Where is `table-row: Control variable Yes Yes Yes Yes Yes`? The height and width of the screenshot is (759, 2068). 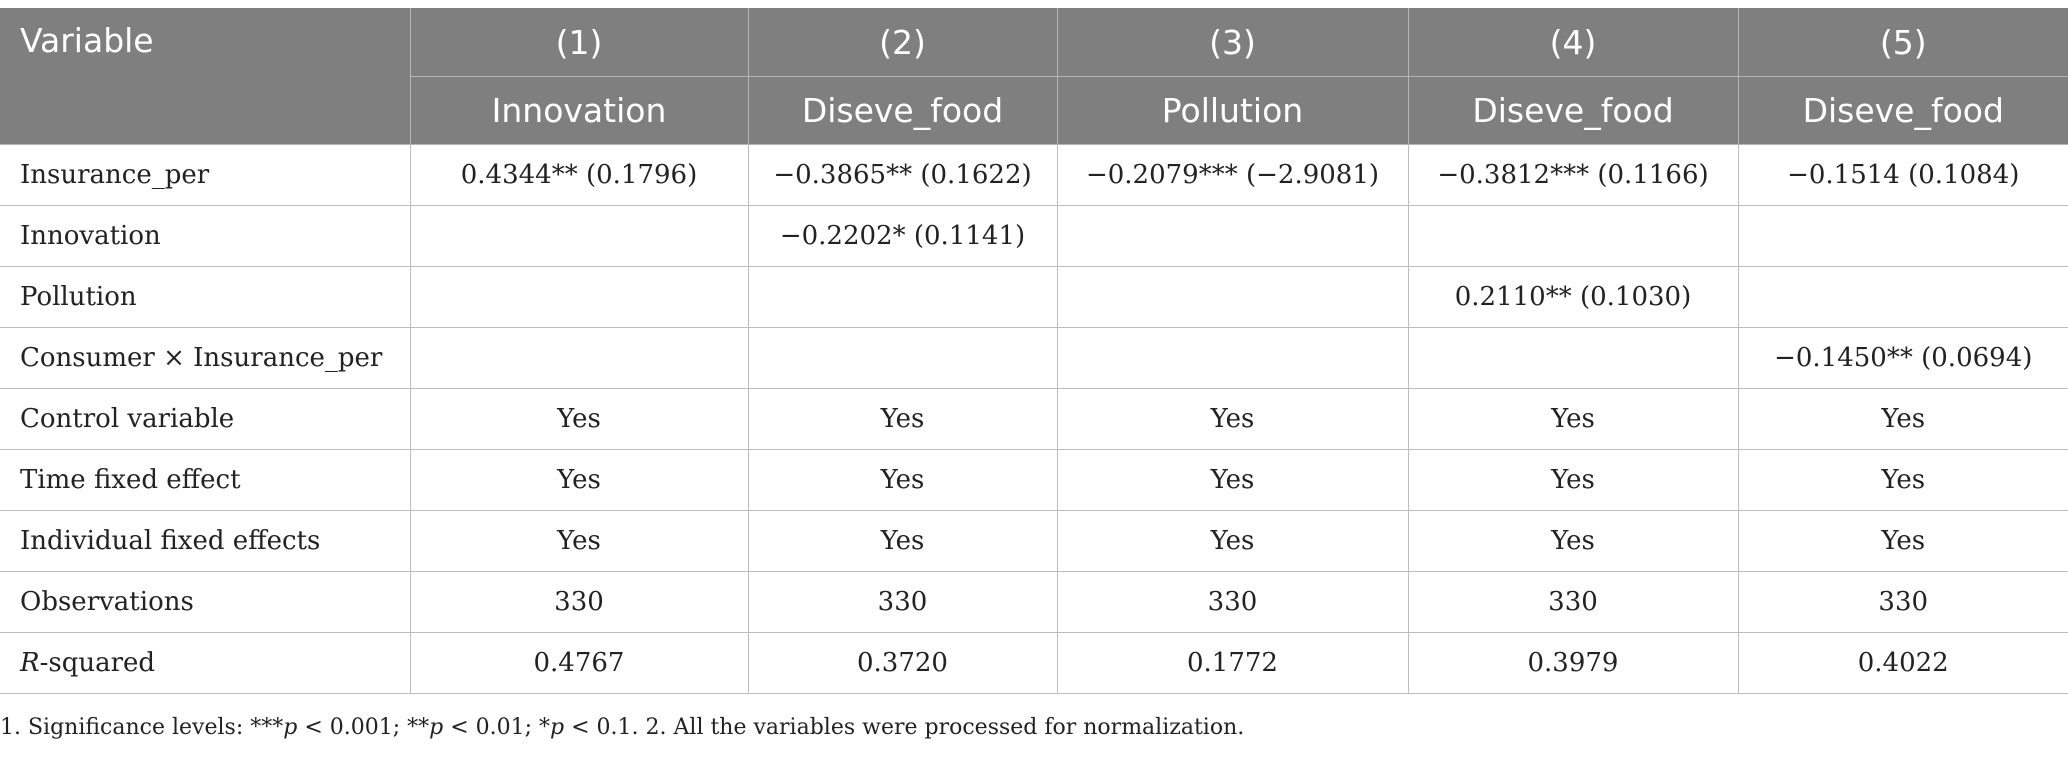
table-row: Control variable Yes Yes Yes Yes Yes is located at coordinates (1034, 419).